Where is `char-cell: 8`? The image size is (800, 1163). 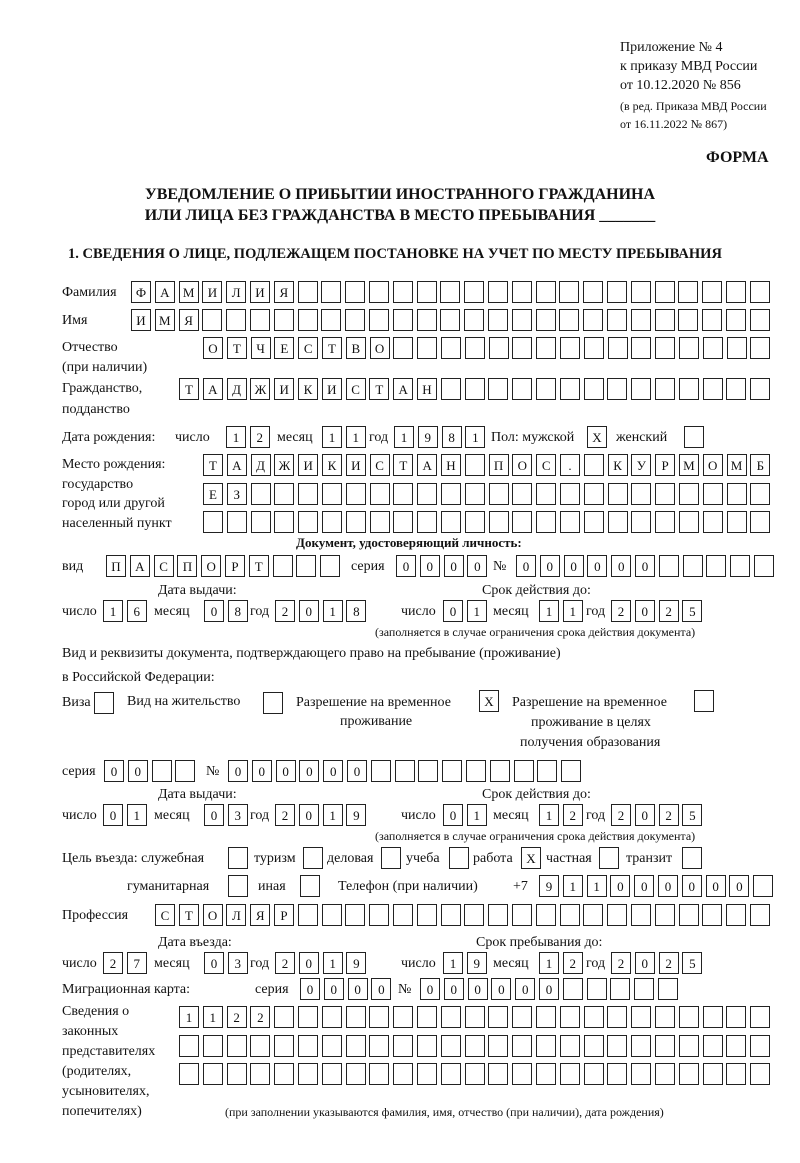
char-cell: 8 is located at coordinates (451, 437).